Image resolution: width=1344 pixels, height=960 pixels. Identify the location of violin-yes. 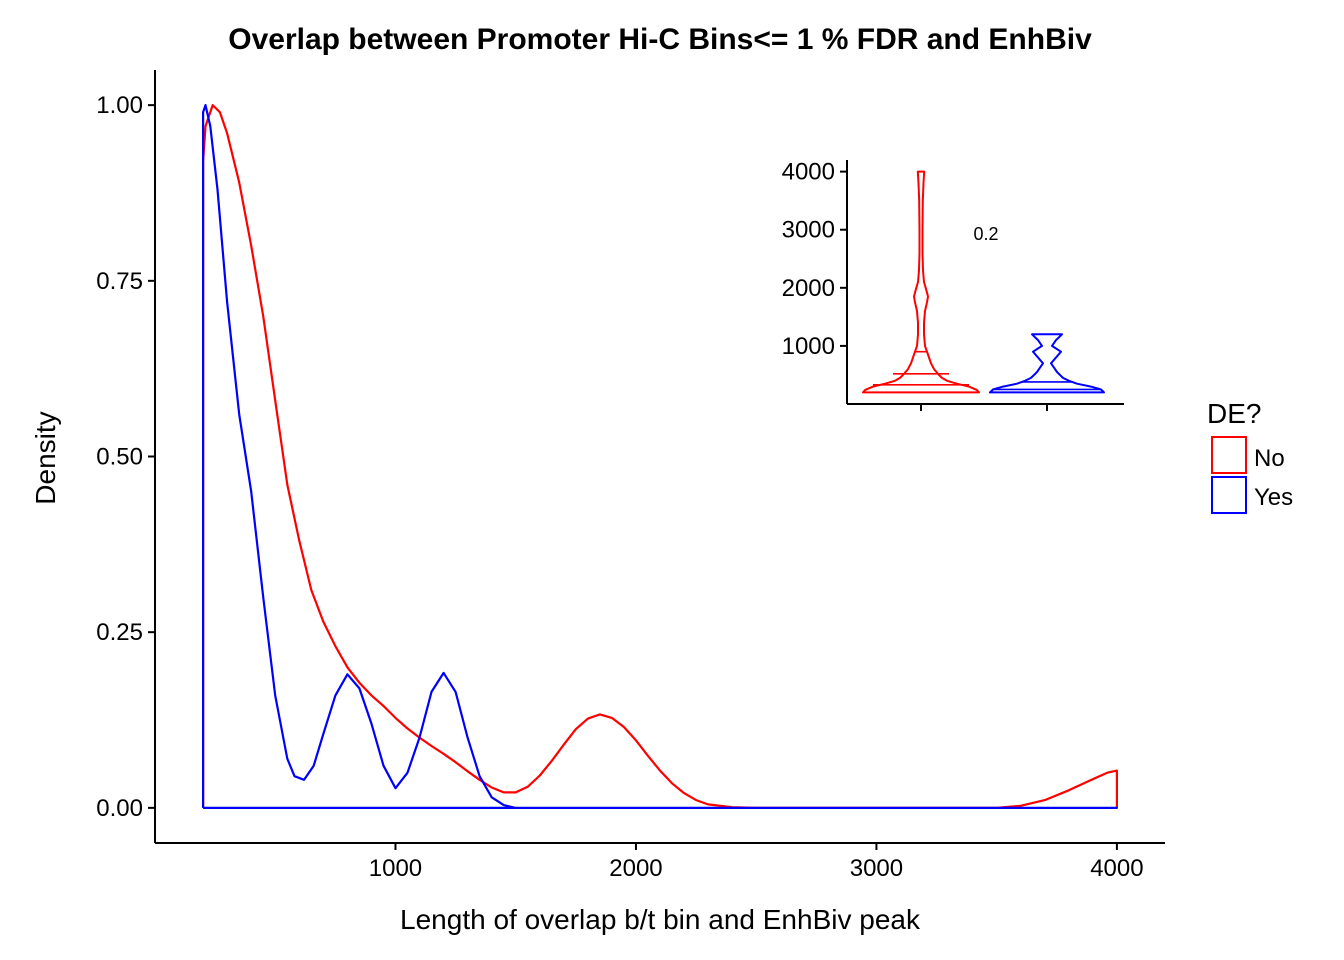
(1047, 363).